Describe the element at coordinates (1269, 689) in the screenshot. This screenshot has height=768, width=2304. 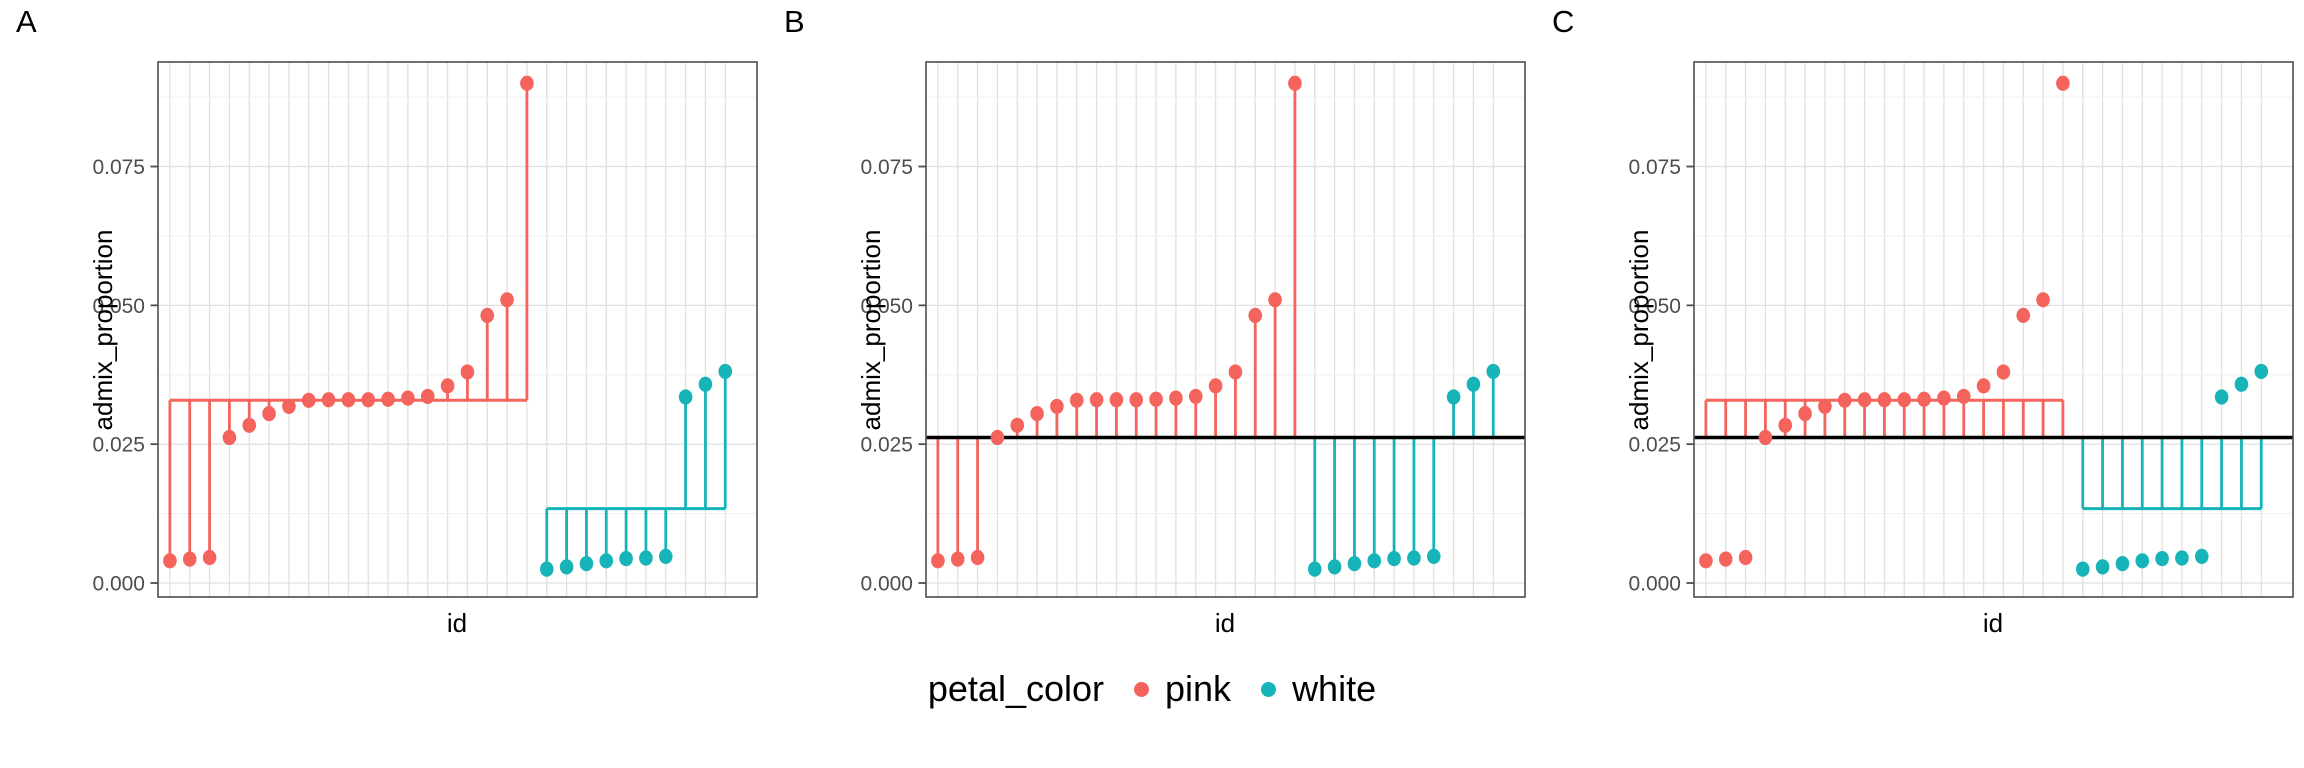
I see `legend-dot-white-icon` at that location.